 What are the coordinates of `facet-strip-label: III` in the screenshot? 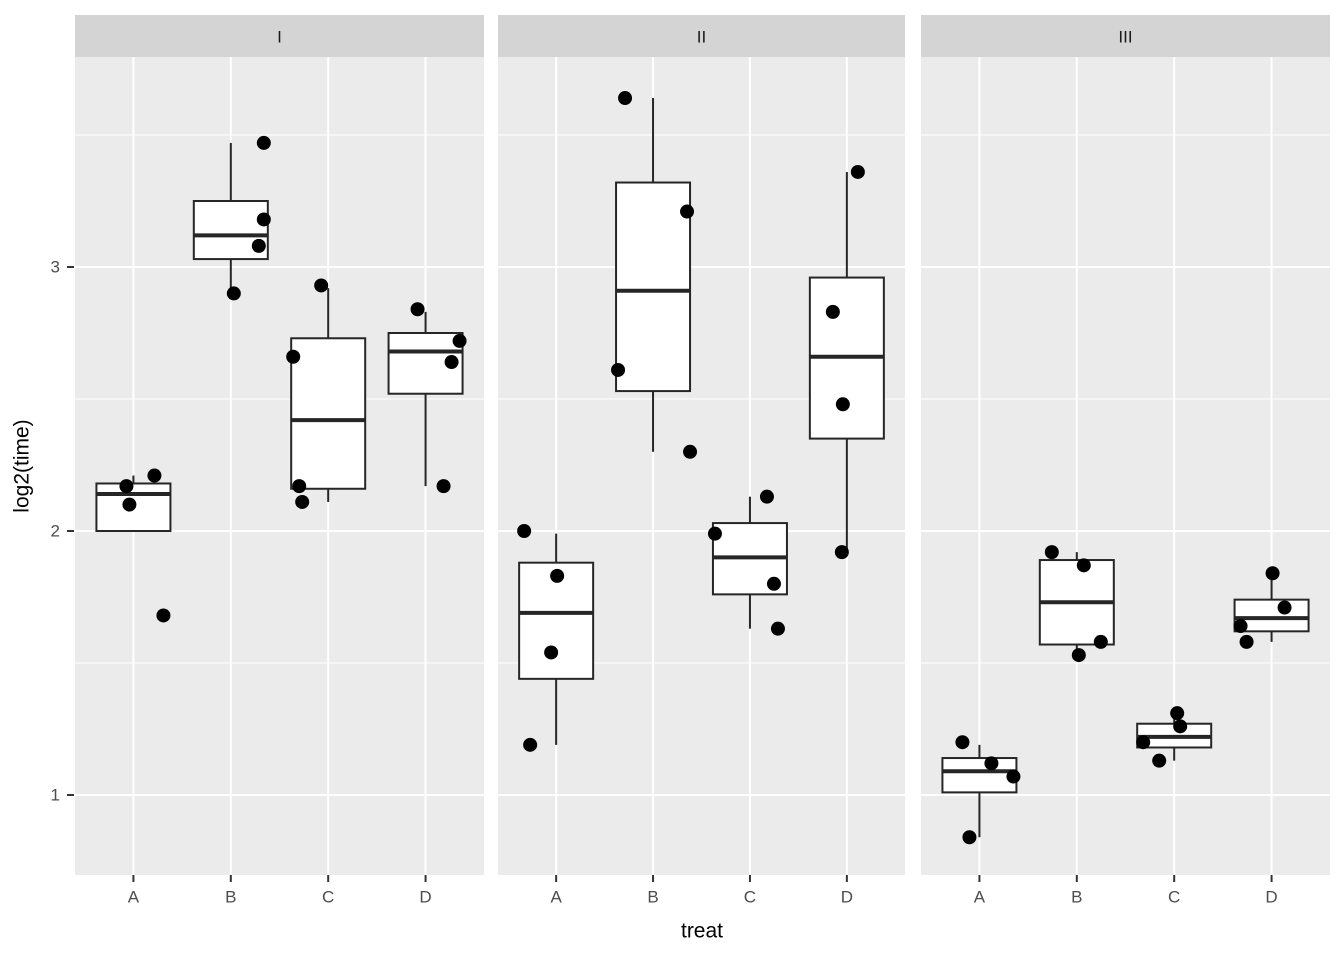 It's located at (1125, 37).